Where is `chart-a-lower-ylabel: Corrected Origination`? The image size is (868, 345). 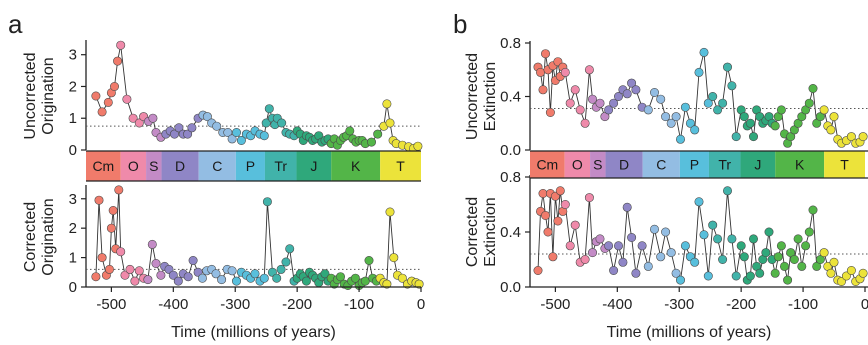
chart-a-lower-ylabel: Corrected Origination is located at coordinates (39, 236).